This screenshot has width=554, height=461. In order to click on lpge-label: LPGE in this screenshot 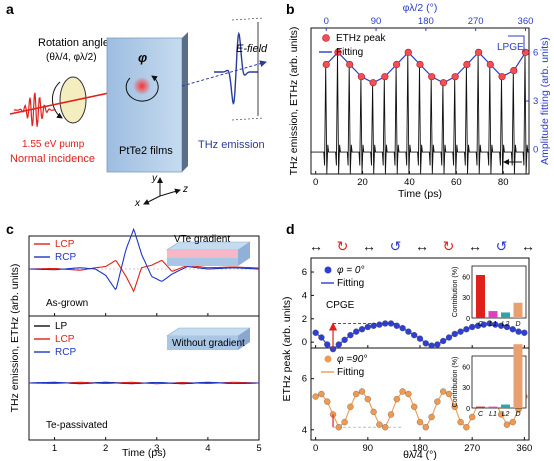, I will do `click(510, 47)`.